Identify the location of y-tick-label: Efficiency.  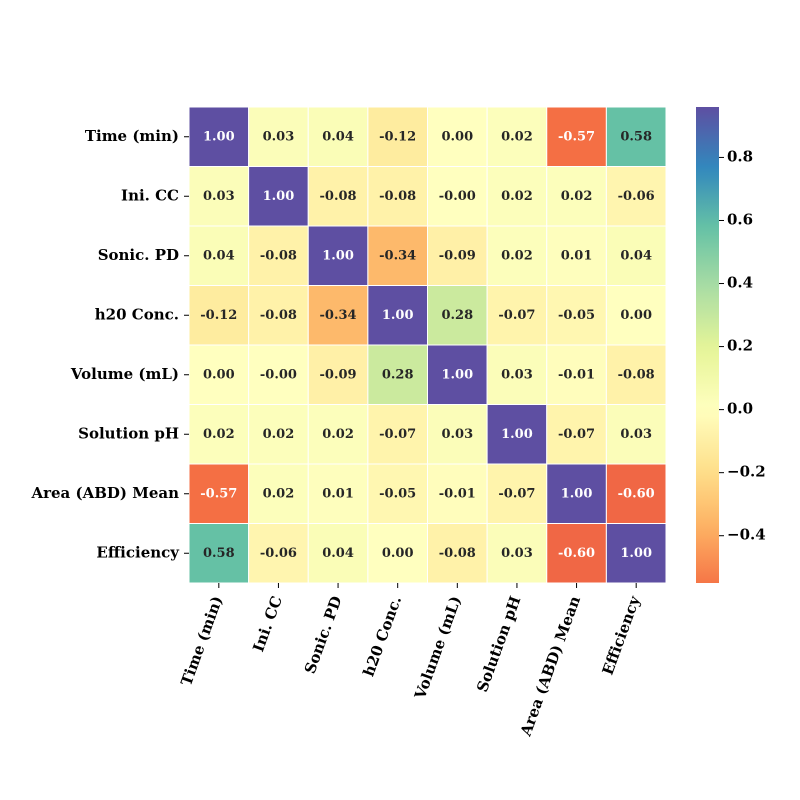
(138, 552).